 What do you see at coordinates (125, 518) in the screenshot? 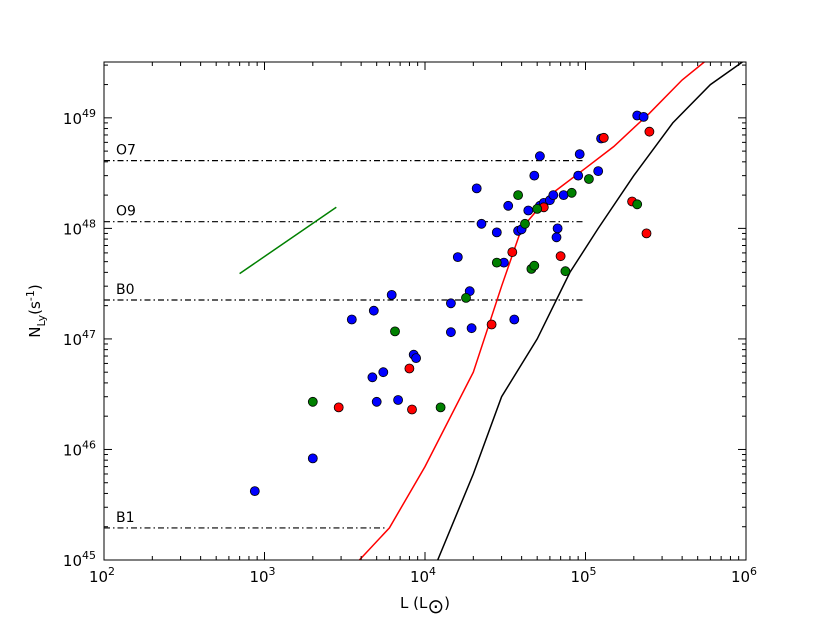
I see `spectral-label-b1: B1` at bounding box center [125, 518].